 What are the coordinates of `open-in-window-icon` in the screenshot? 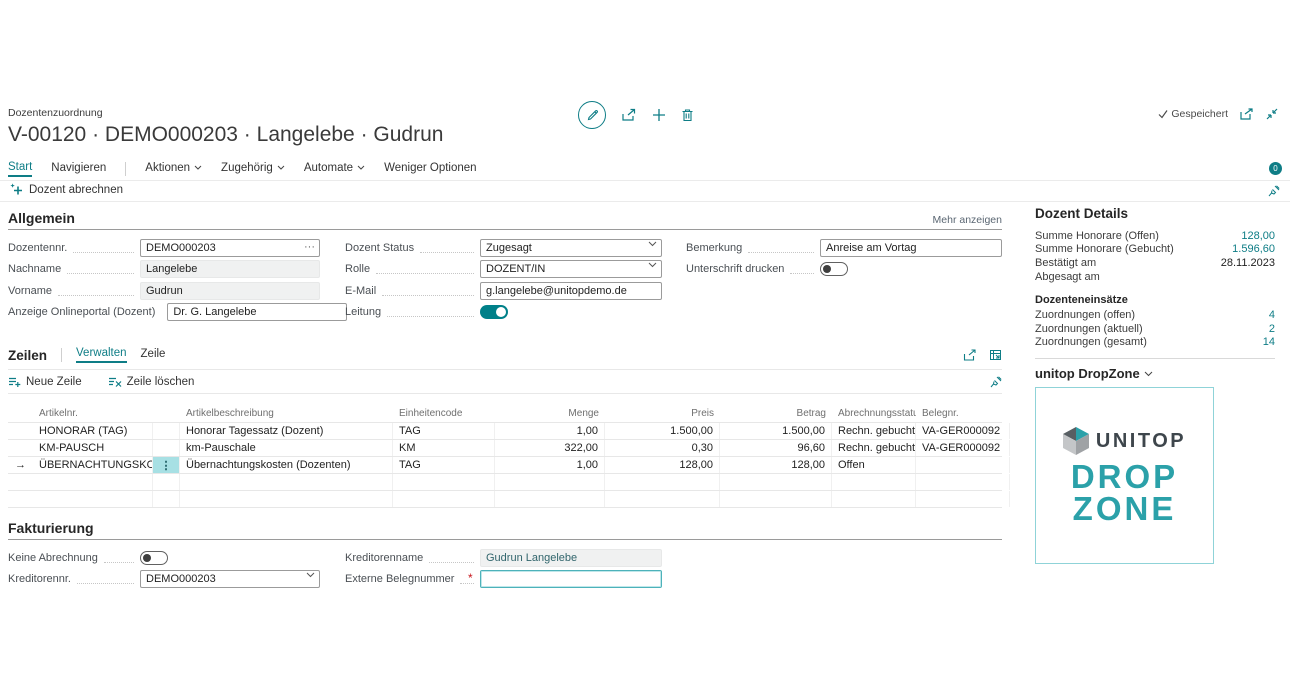 It's located at (1247, 114).